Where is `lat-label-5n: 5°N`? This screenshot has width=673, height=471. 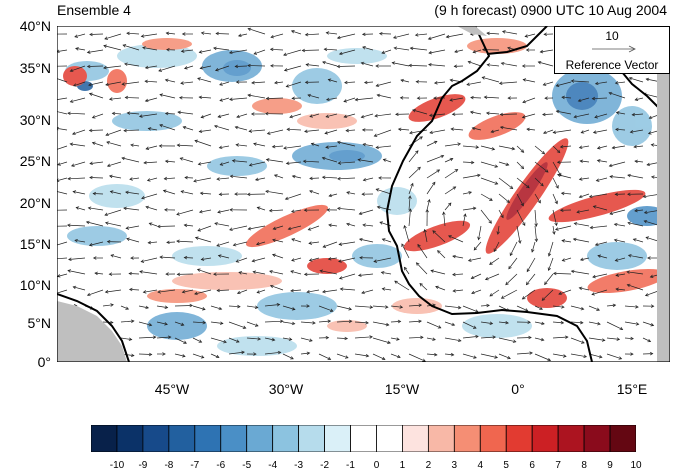 lat-label-5n: 5°N is located at coordinates (39, 323).